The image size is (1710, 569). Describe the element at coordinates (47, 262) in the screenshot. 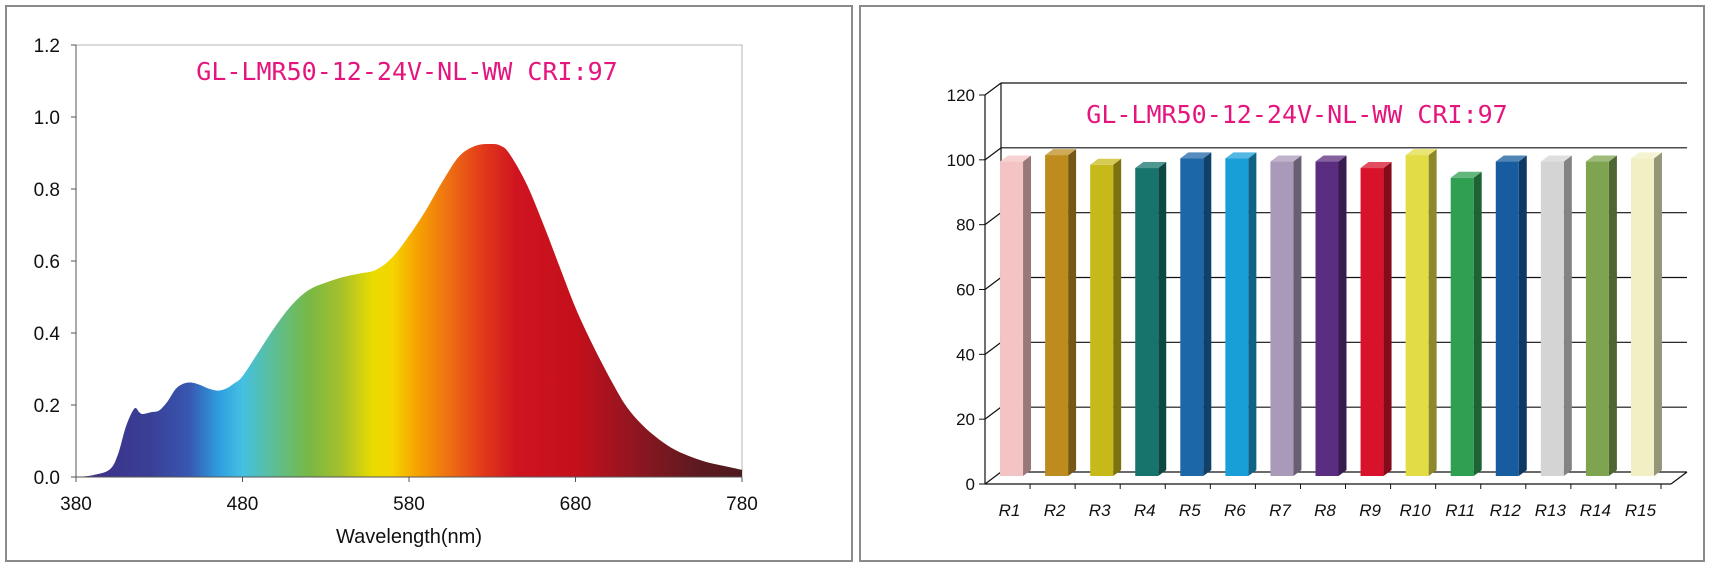

I see `y-tick-label: 0.6` at that location.